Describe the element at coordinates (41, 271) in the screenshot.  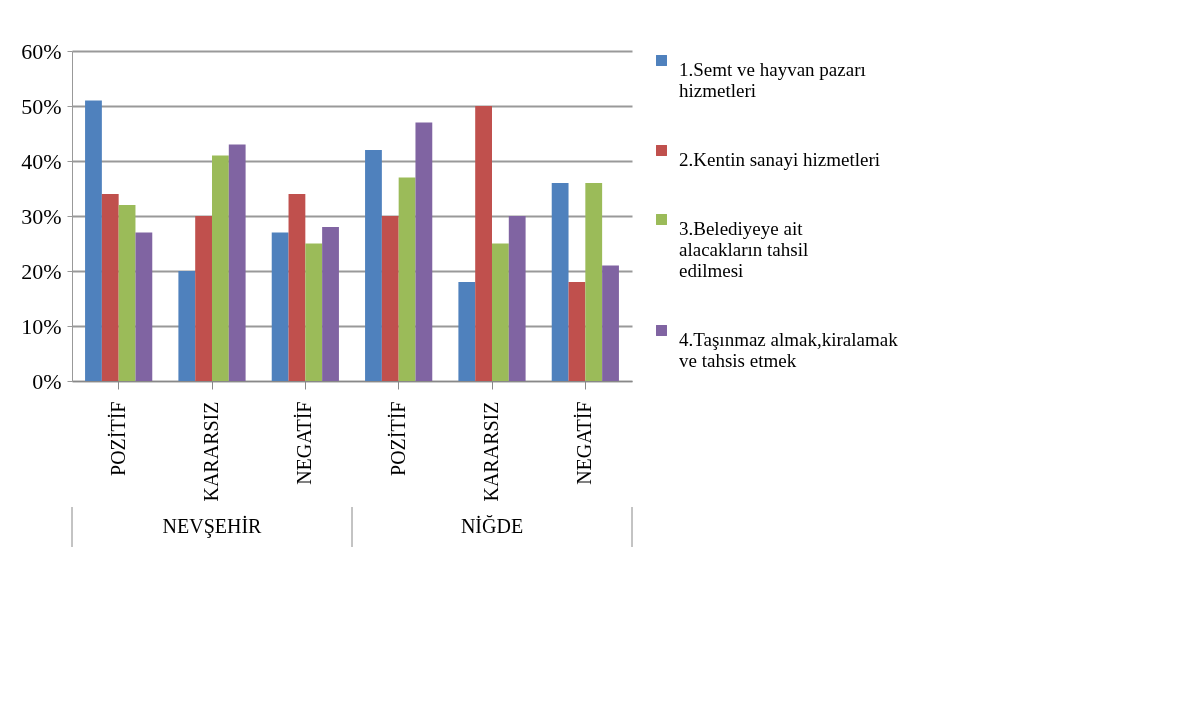
I see `y-tick-label: 20%` at that location.